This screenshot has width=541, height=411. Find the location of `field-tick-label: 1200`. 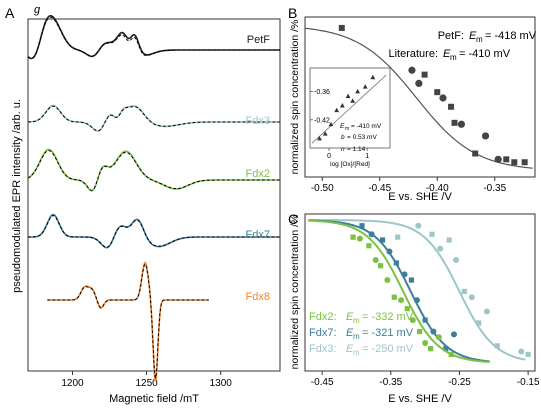

field-tick-label: 1200 is located at coordinates (72, 383).